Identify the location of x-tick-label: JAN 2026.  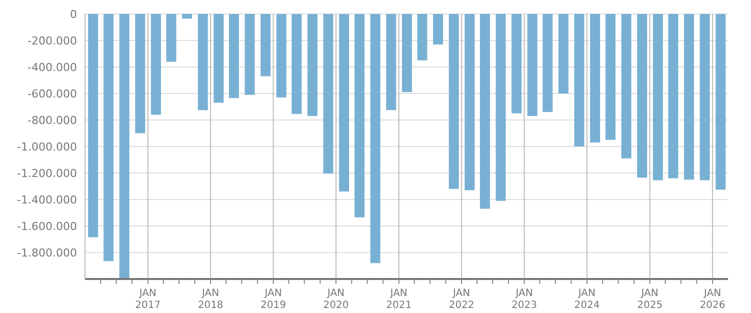
(713, 299).